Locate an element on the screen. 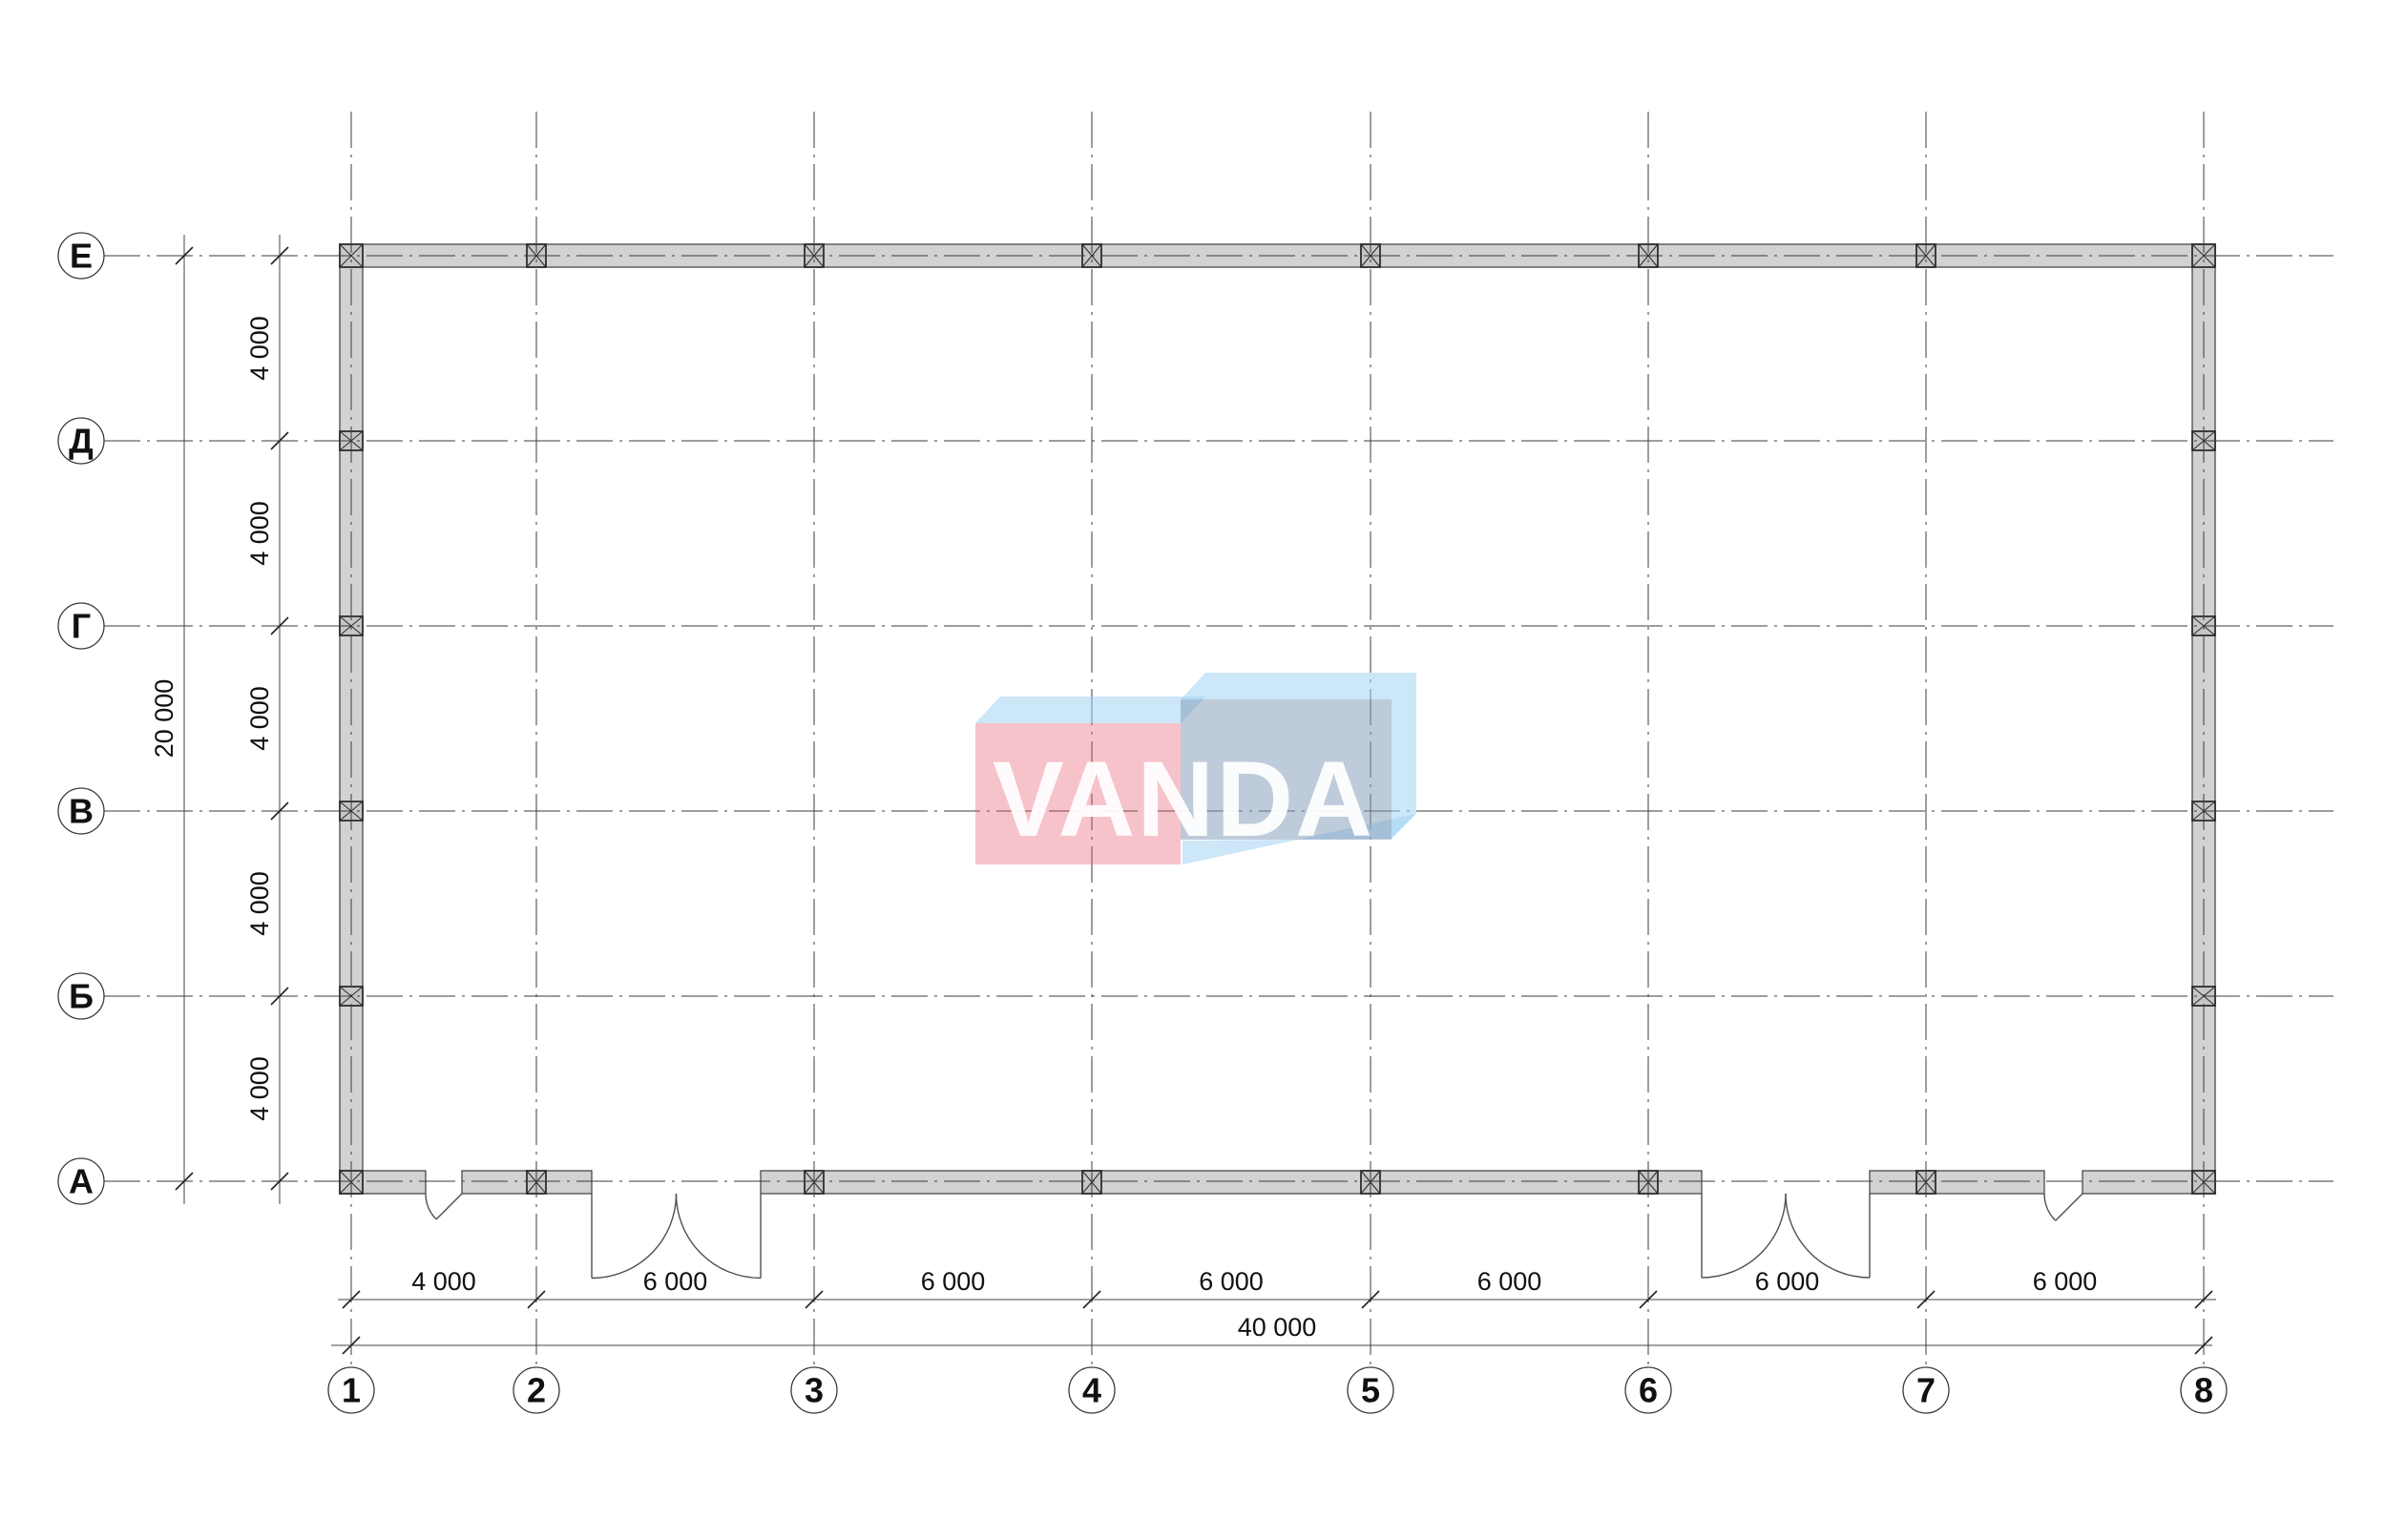 The width and height of the screenshot is (2386, 1540). grid-bubble-row-3-circle is located at coordinates (81, 626).